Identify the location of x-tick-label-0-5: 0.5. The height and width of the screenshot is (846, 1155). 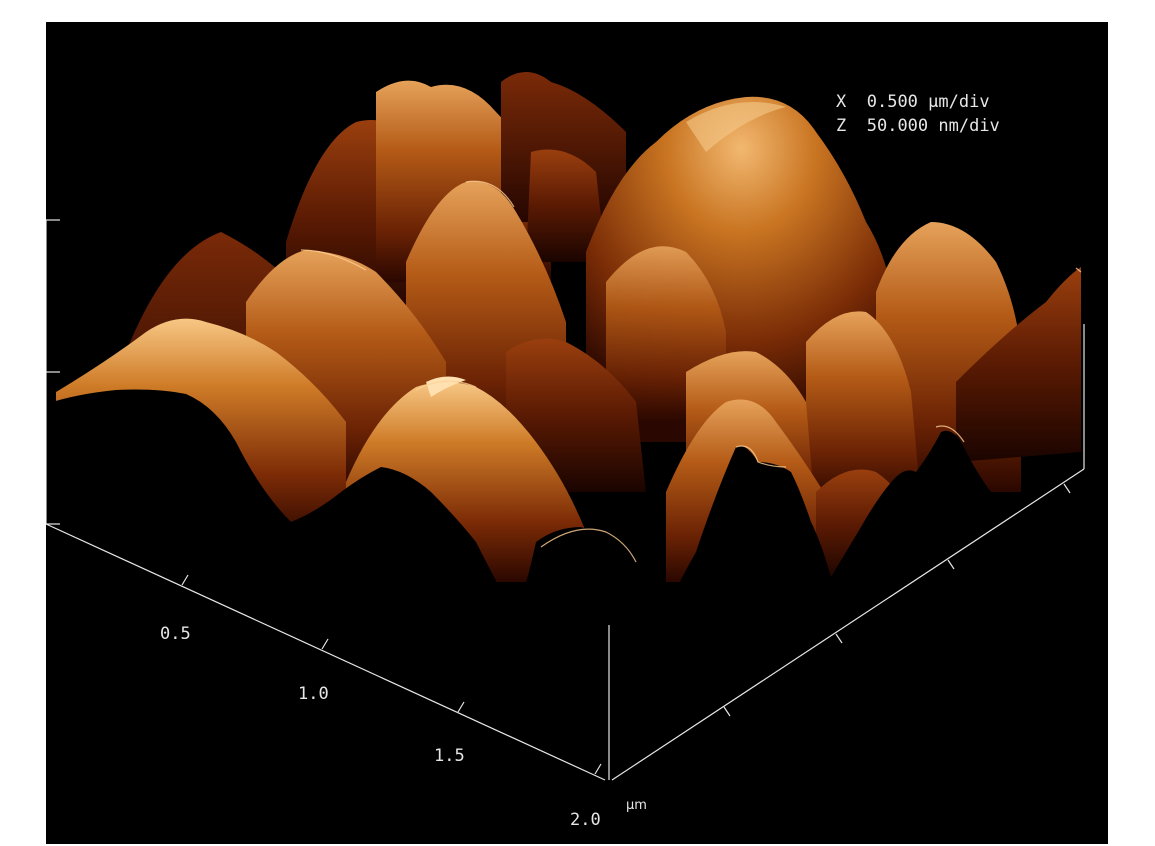
(175, 634).